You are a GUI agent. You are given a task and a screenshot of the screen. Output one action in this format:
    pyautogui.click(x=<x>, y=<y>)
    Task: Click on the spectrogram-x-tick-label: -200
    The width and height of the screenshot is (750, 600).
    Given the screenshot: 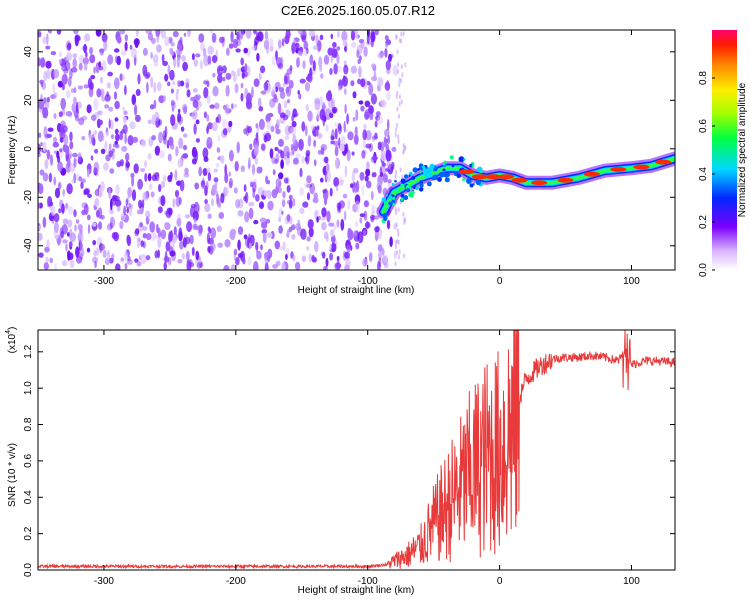 What is the action you would take?
    pyautogui.click(x=236, y=281)
    